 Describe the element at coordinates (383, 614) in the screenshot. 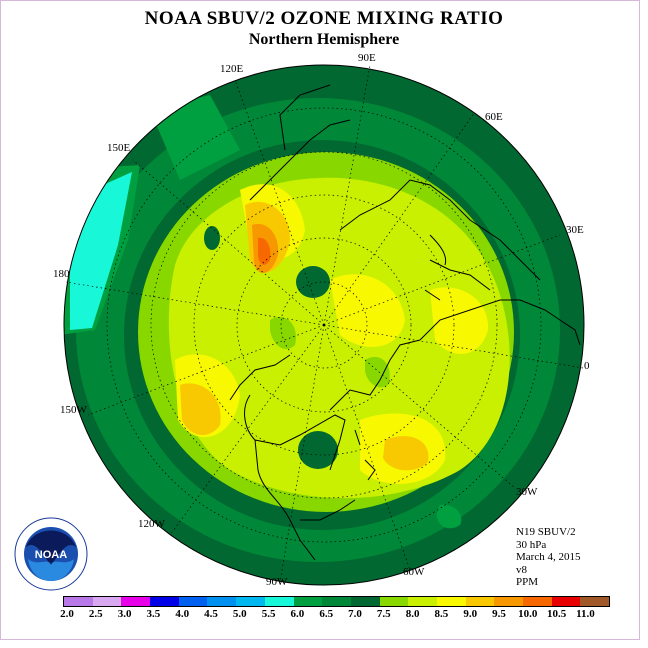

I see `colorbar-tick-label: 7.5` at that location.